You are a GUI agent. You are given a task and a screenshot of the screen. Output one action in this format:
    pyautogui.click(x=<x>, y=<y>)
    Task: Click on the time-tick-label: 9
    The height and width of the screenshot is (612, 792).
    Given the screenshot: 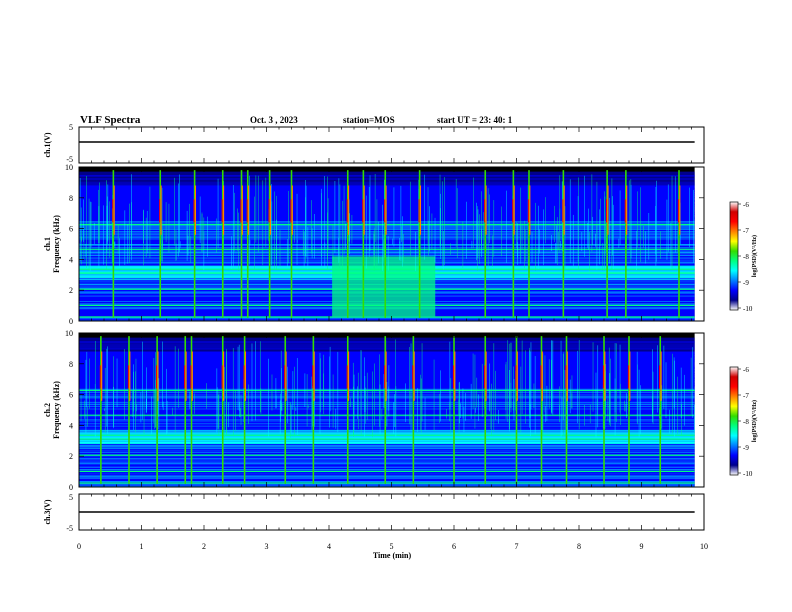 What is the action you would take?
    pyautogui.click(x=642, y=546)
    